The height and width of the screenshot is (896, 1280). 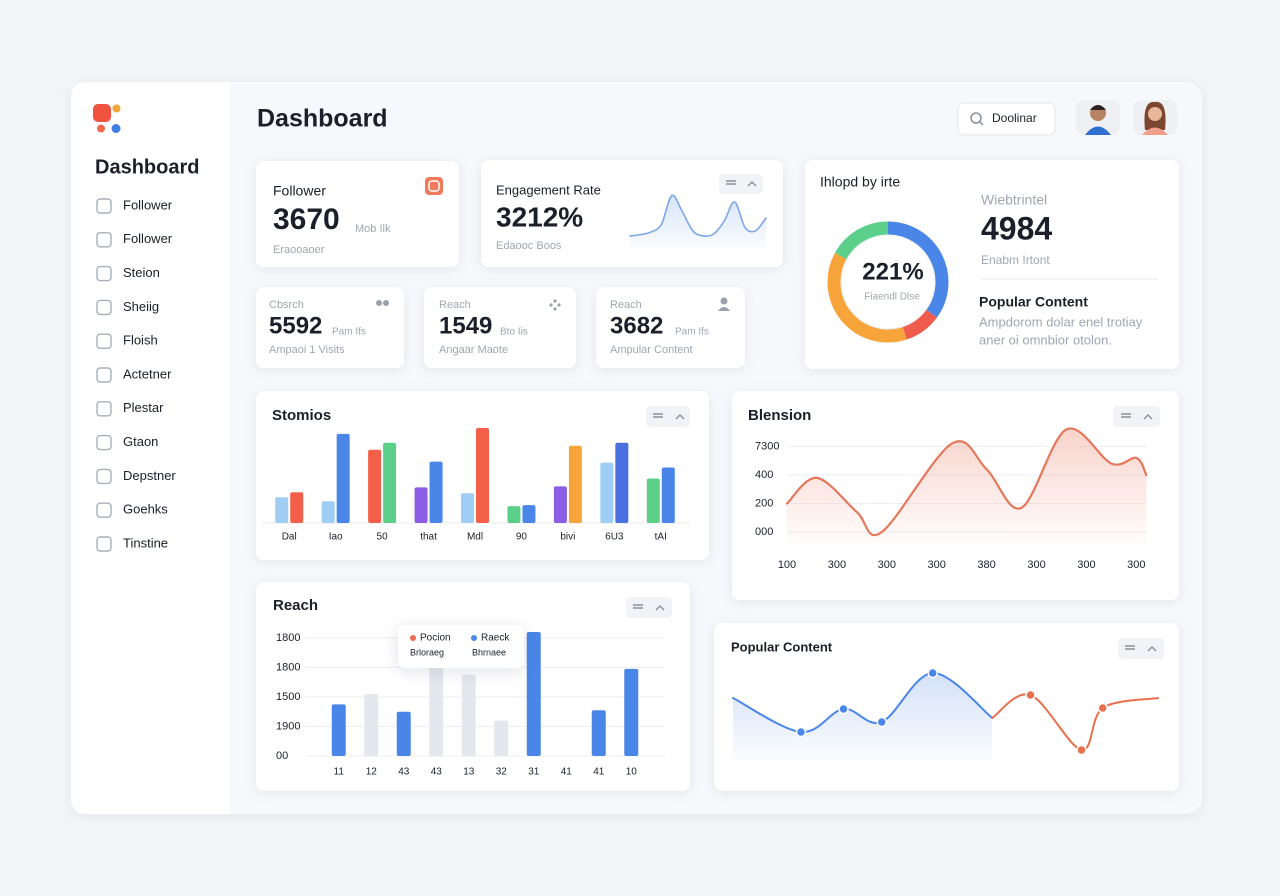 What do you see at coordinates (141, 272) in the screenshot?
I see `menu-item: Steion` at bounding box center [141, 272].